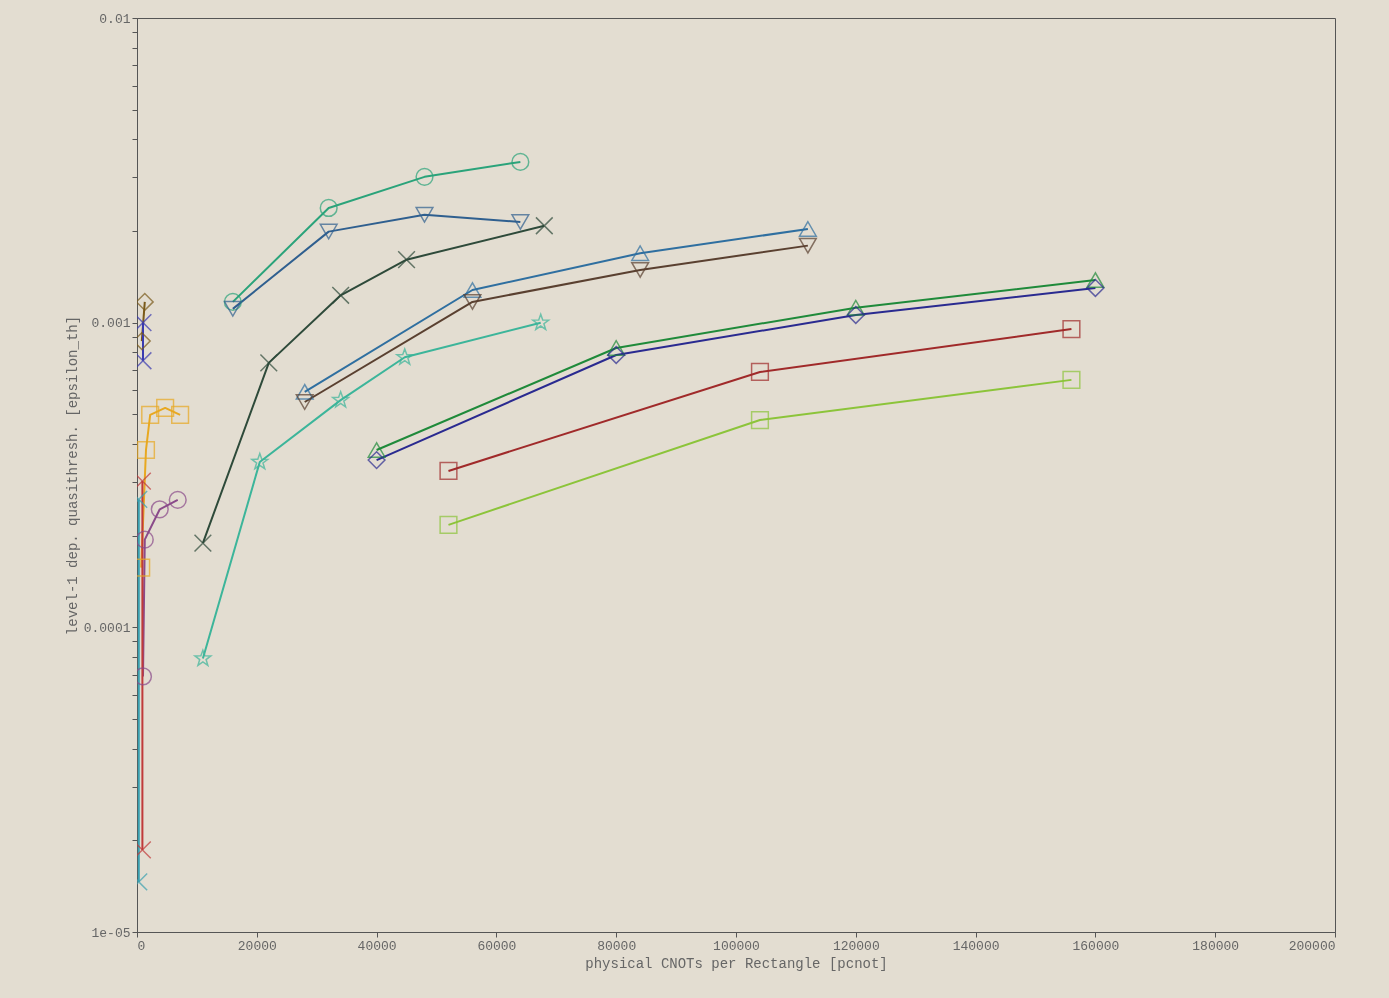 The image size is (1389, 998). I want to click on x-tick-label: 20000, so click(257, 946).